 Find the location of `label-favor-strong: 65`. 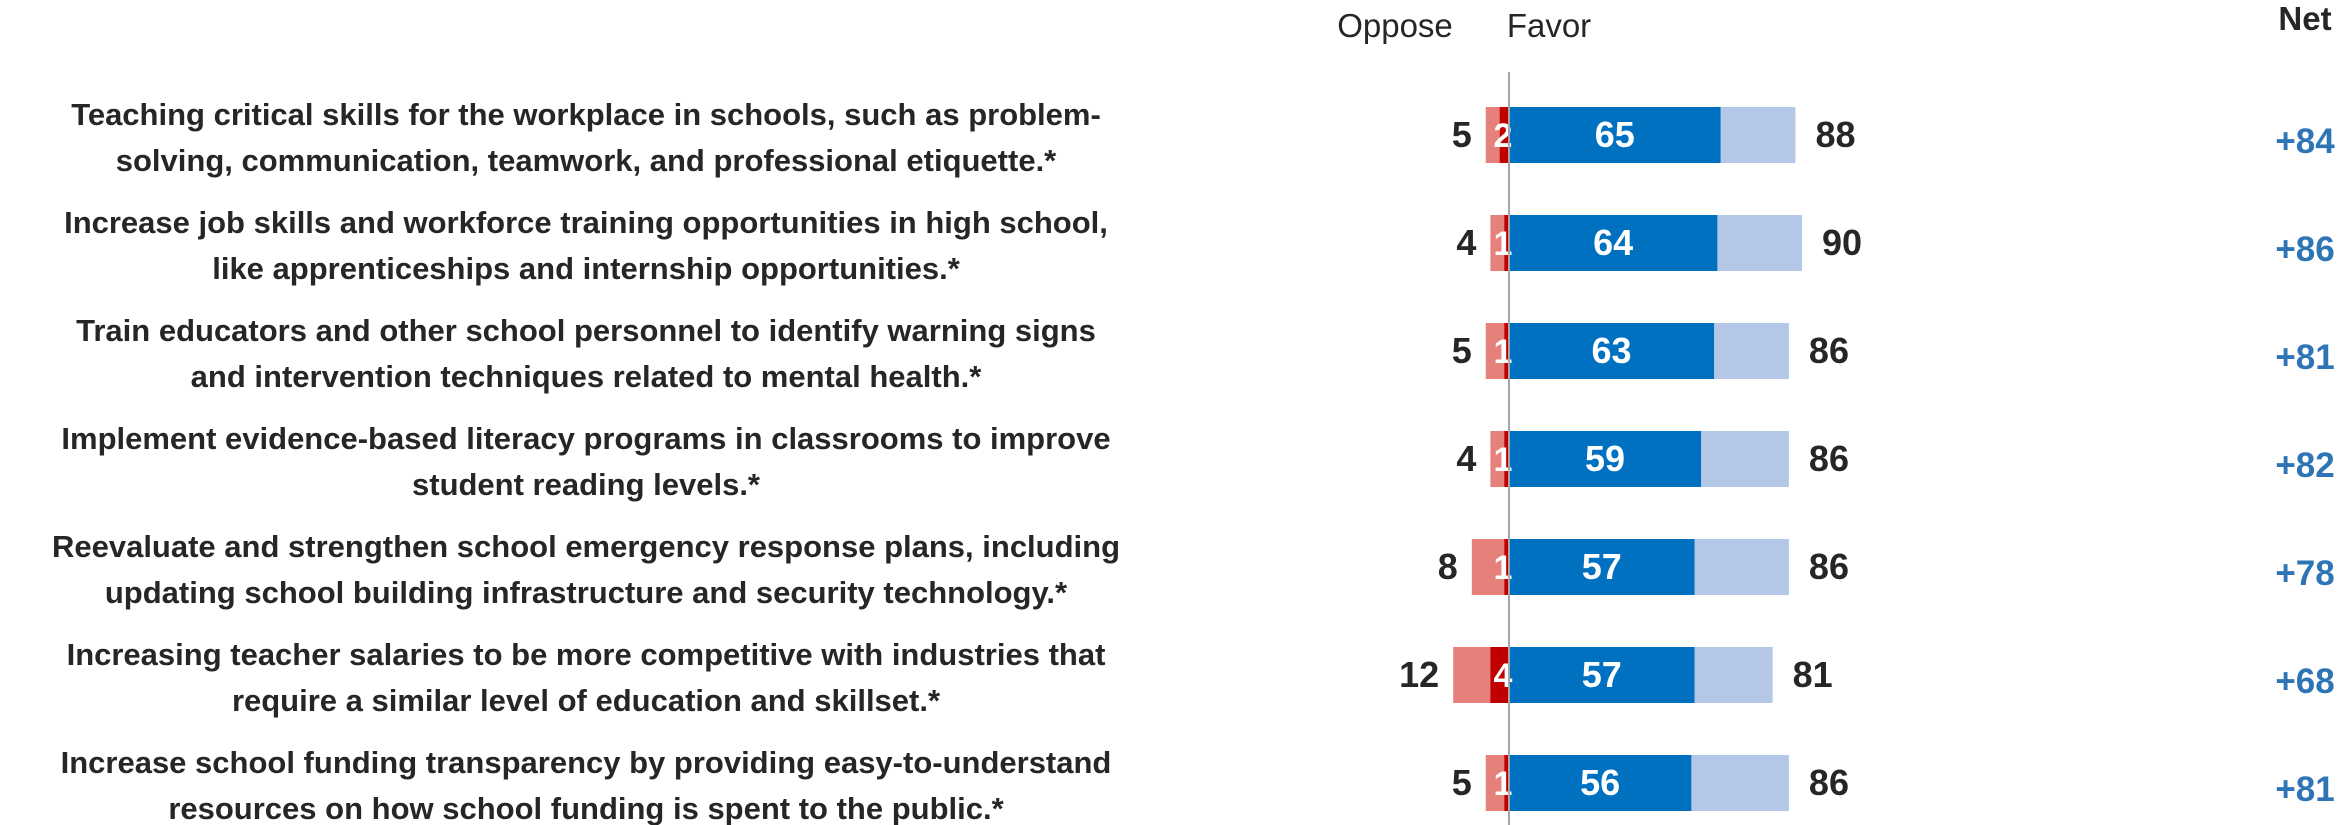

label-favor-strong: 65 is located at coordinates (1615, 134).